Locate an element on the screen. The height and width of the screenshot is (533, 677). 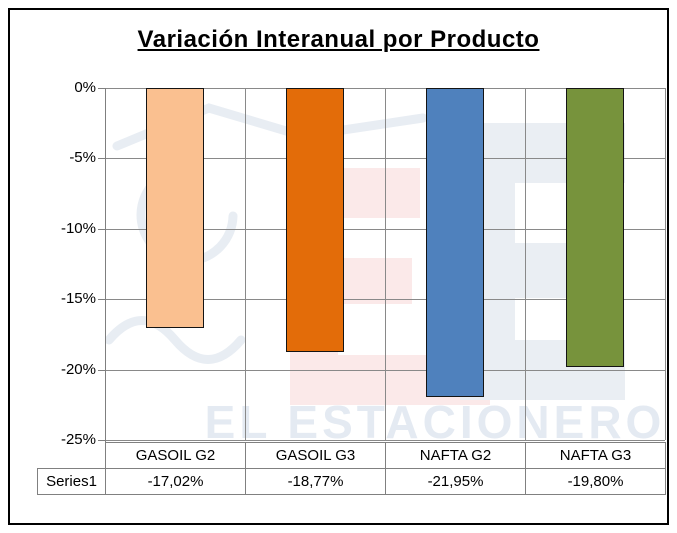
value-cell-gasoil-g3: -18,77% is located at coordinates (315, 481).